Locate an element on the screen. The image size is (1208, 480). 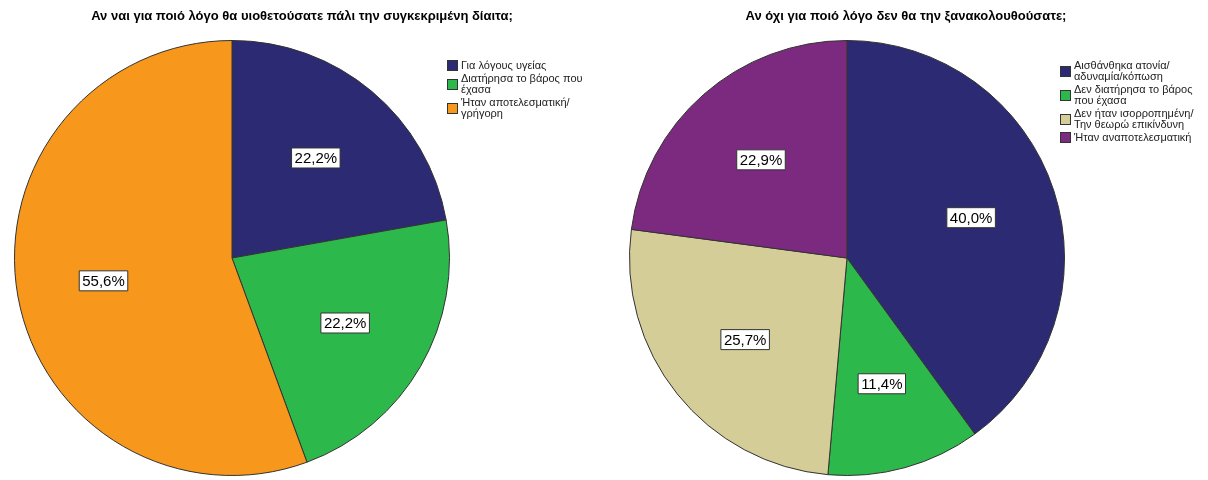
legend-label: Δεν διατήρησα το βάρος που έχασα is located at coordinates (1134, 94).